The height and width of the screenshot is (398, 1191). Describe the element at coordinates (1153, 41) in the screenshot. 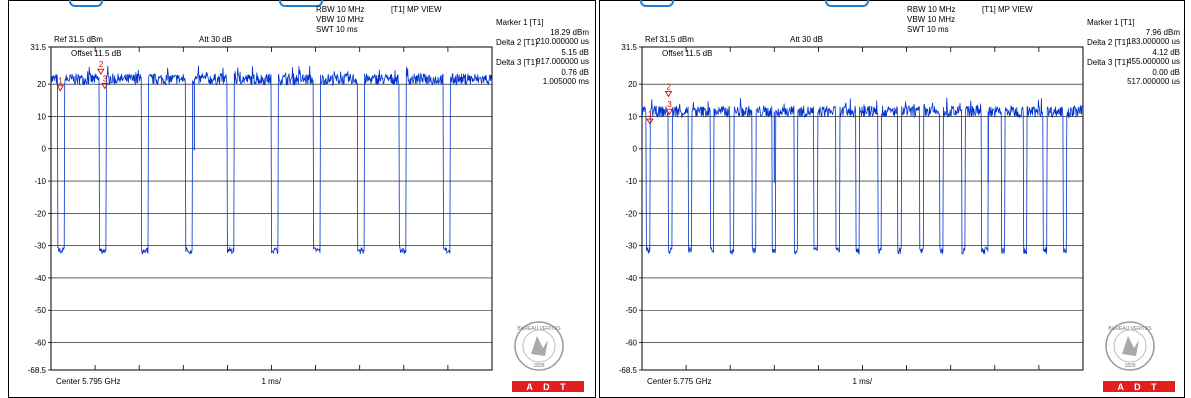

I see `marker-time: 183.000000 us` at that location.